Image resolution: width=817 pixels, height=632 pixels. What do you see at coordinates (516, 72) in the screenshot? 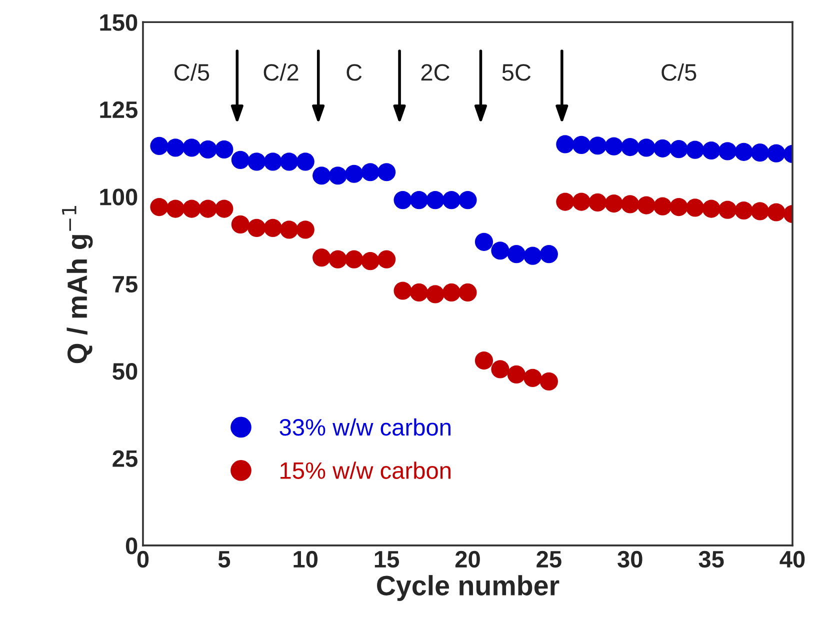
I see `annotation: 5C` at bounding box center [516, 72].